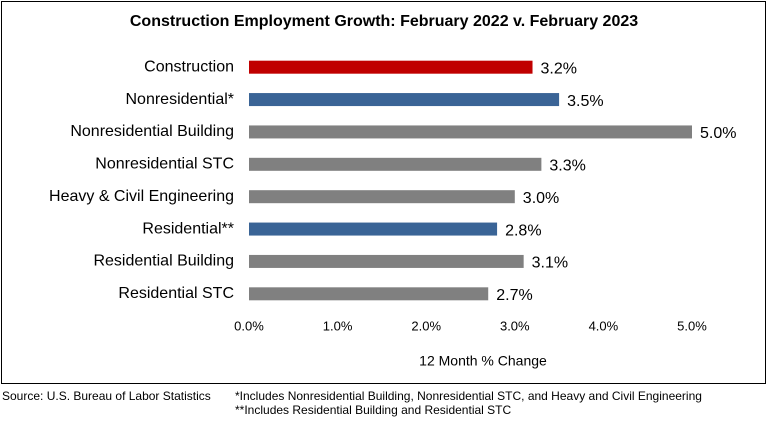  What do you see at coordinates (163, 261) in the screenshot?
I see `y-tick-label: Residential Building` at bounding box center [163, 261].